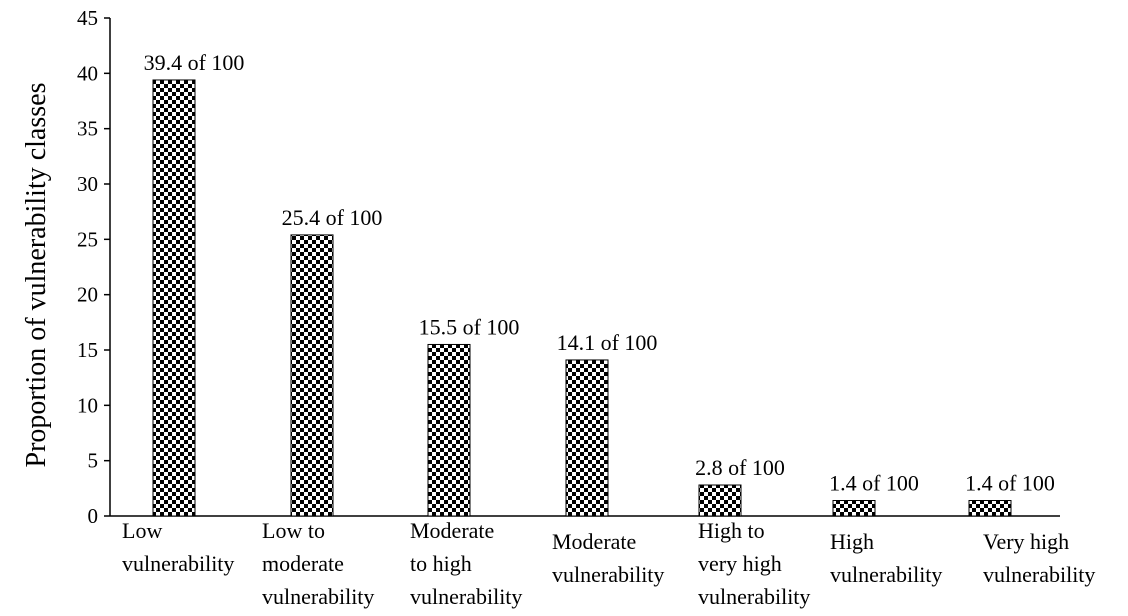 Image resolution: width=1128 pixels, height=616 pixels. Describe the element at coordinates (194, 62) in the screenshot. I see `bar-data-label: 39.4 of 100` at that location.